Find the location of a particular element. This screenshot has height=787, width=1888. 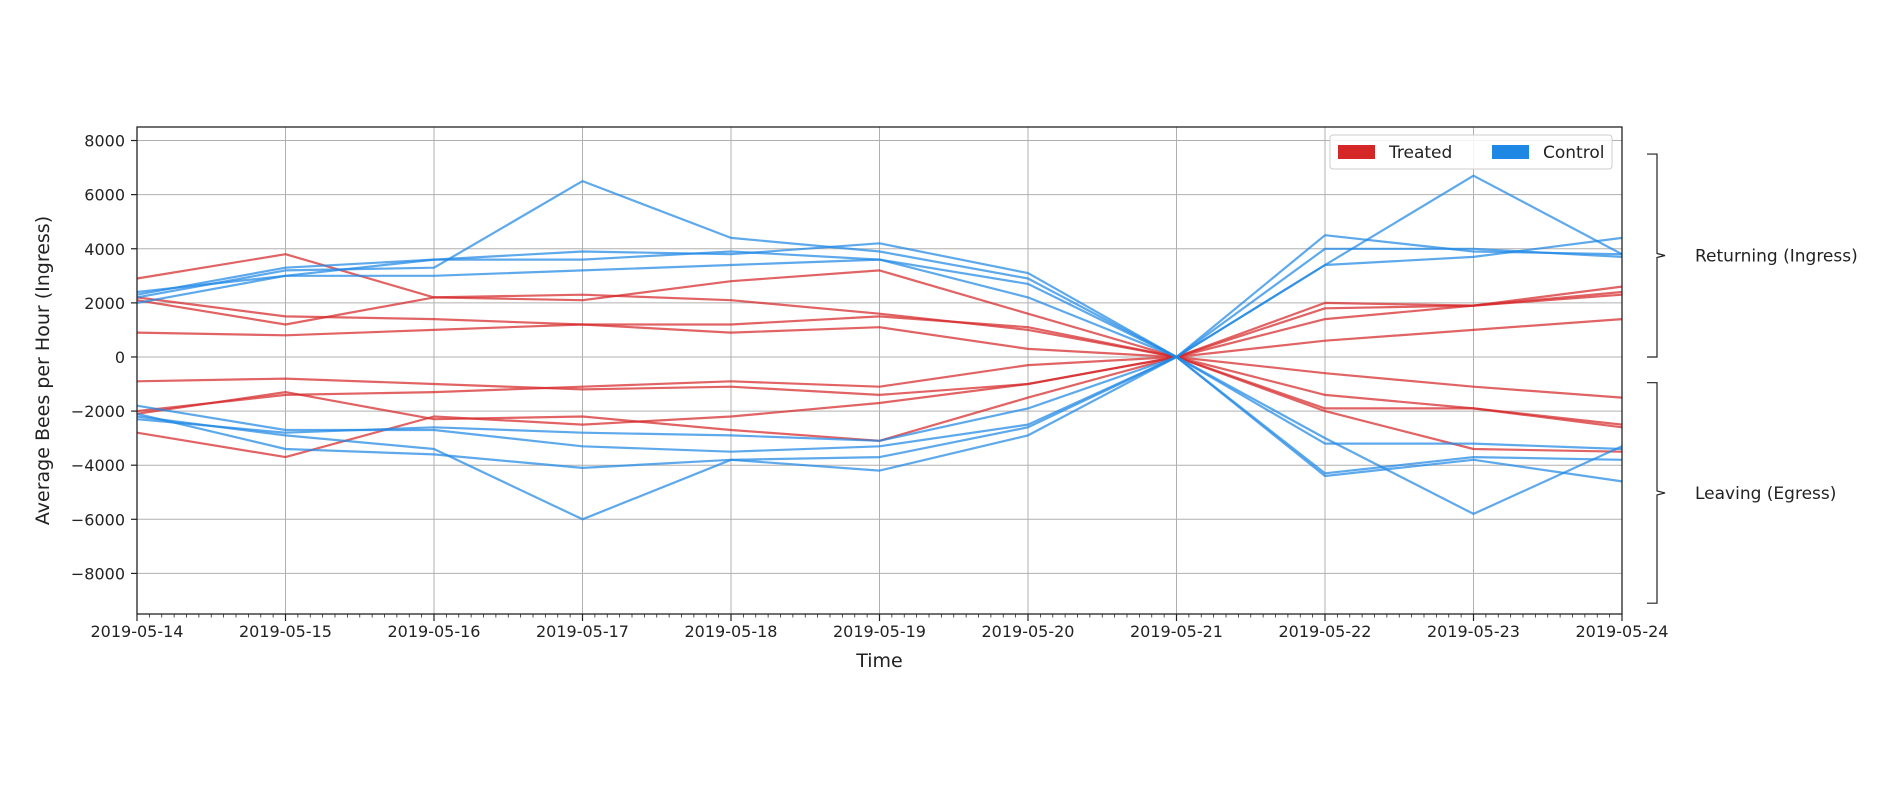

y-tick-label: 8000 is located at coordinates (104, 141).